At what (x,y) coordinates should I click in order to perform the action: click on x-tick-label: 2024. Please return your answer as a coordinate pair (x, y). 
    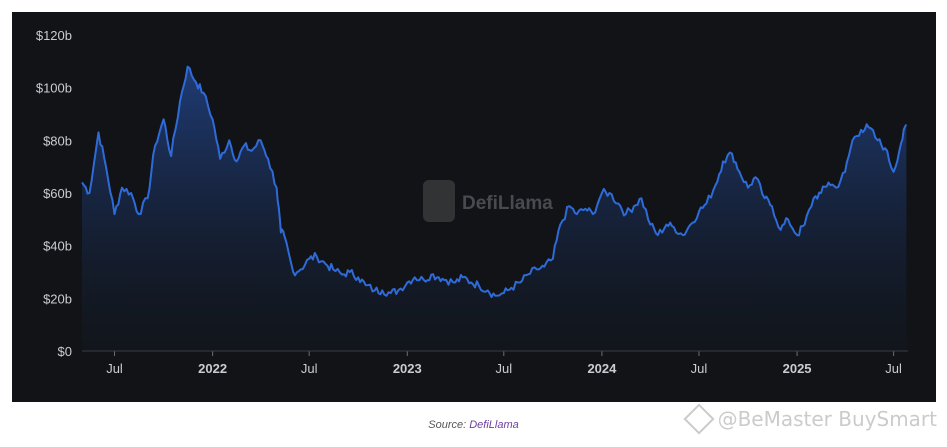
    Looking at the image, I should click on (602, 368).